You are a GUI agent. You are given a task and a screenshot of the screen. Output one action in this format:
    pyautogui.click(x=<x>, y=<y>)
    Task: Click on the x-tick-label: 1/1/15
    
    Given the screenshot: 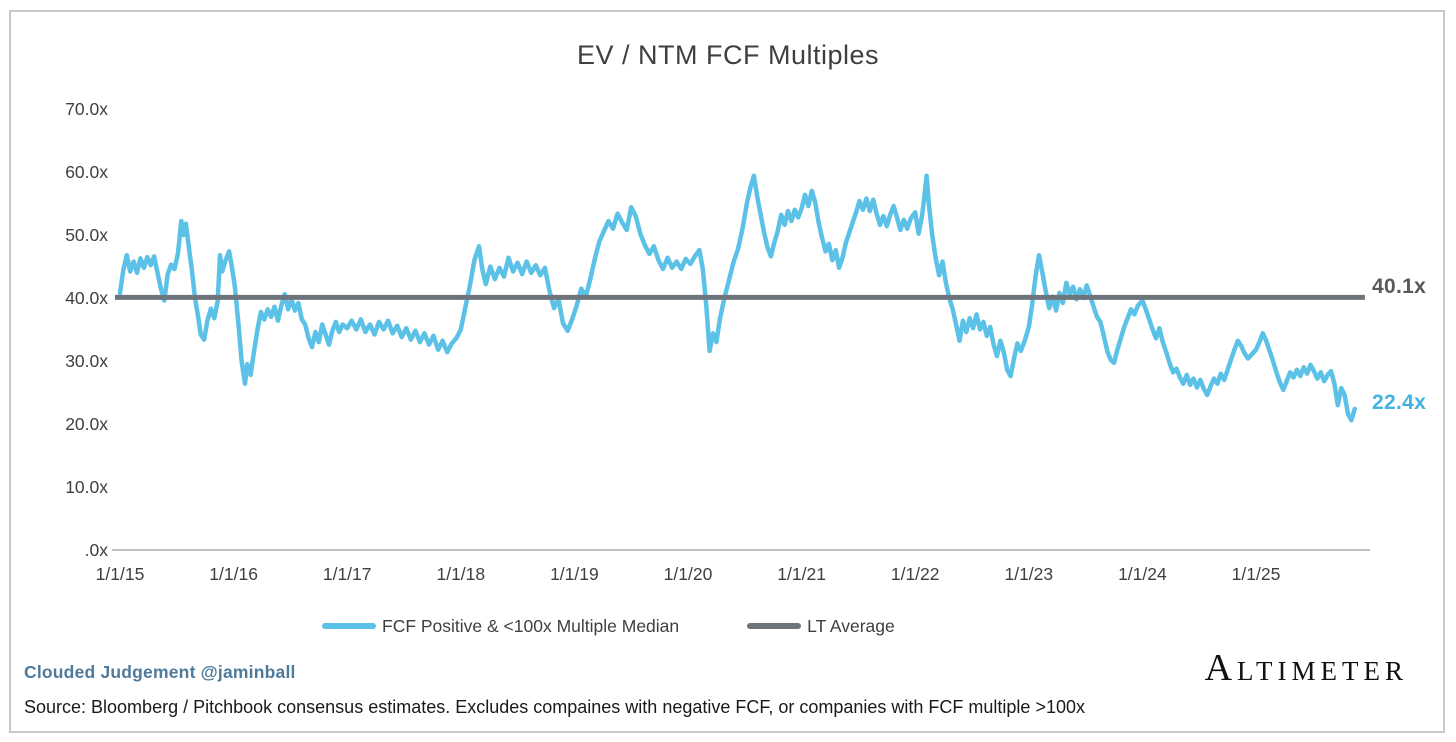 What is the action you would take?
    pyautogui.click(x=120, y=574)
    